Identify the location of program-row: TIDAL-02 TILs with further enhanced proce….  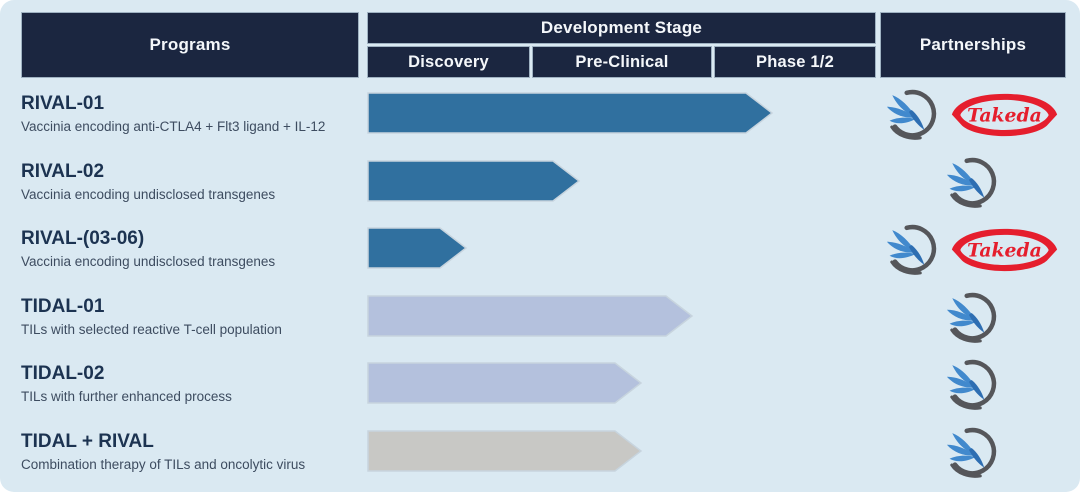
(540, 388).